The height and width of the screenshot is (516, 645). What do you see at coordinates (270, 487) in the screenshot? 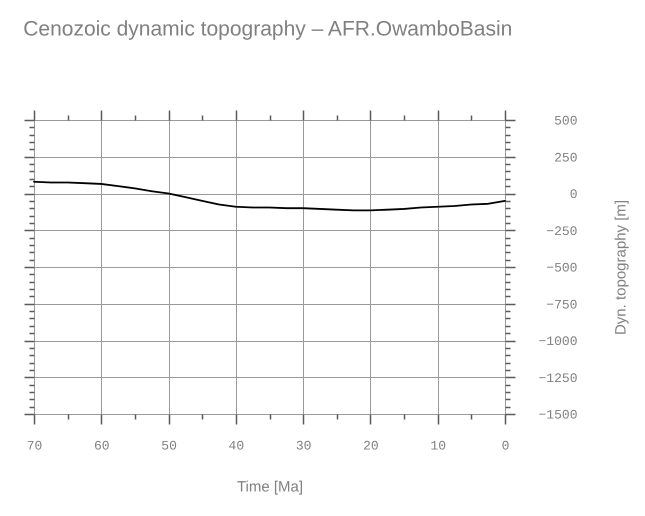
I see `x-axis-title: Time [Ma]` at bounding box center [270, 487].